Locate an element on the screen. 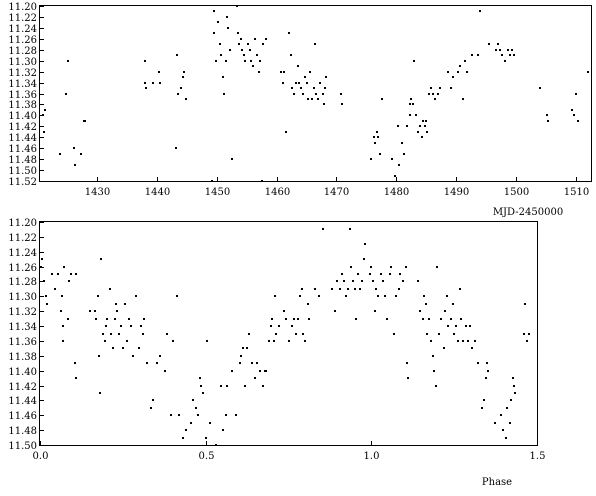 This screenshot has width=596, height=496. y-tick-label: 11.44 is located at coordinates (22, 138).